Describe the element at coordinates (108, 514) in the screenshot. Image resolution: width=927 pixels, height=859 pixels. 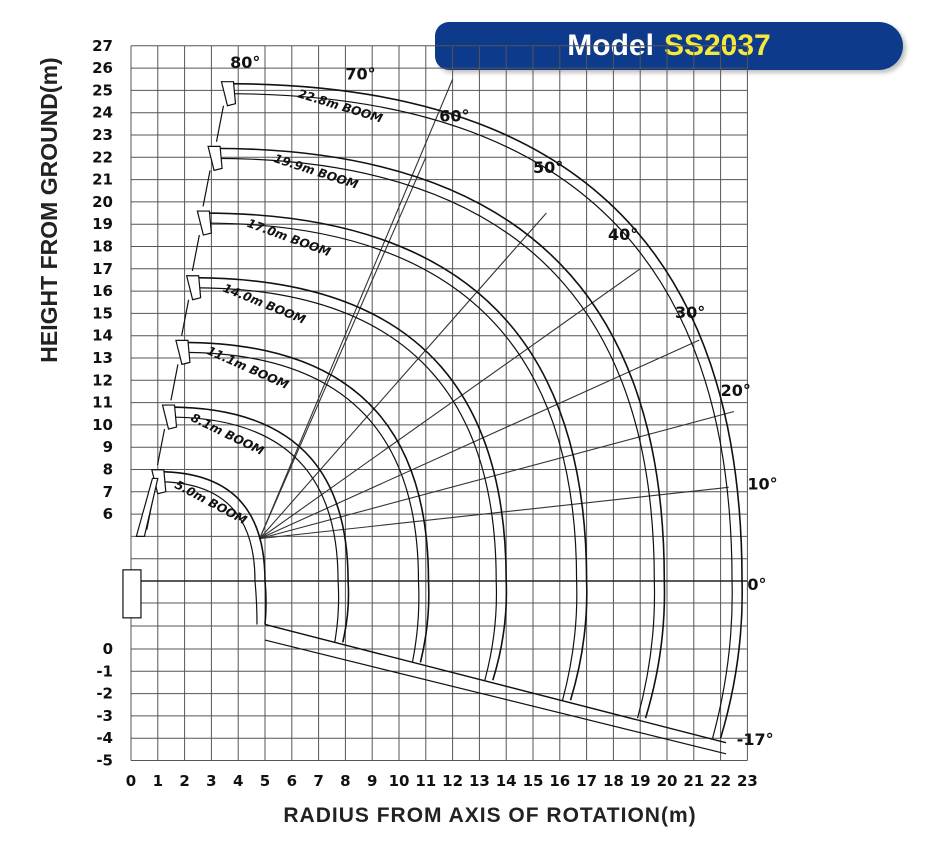
I see `y-tick-label: 6` at that location.